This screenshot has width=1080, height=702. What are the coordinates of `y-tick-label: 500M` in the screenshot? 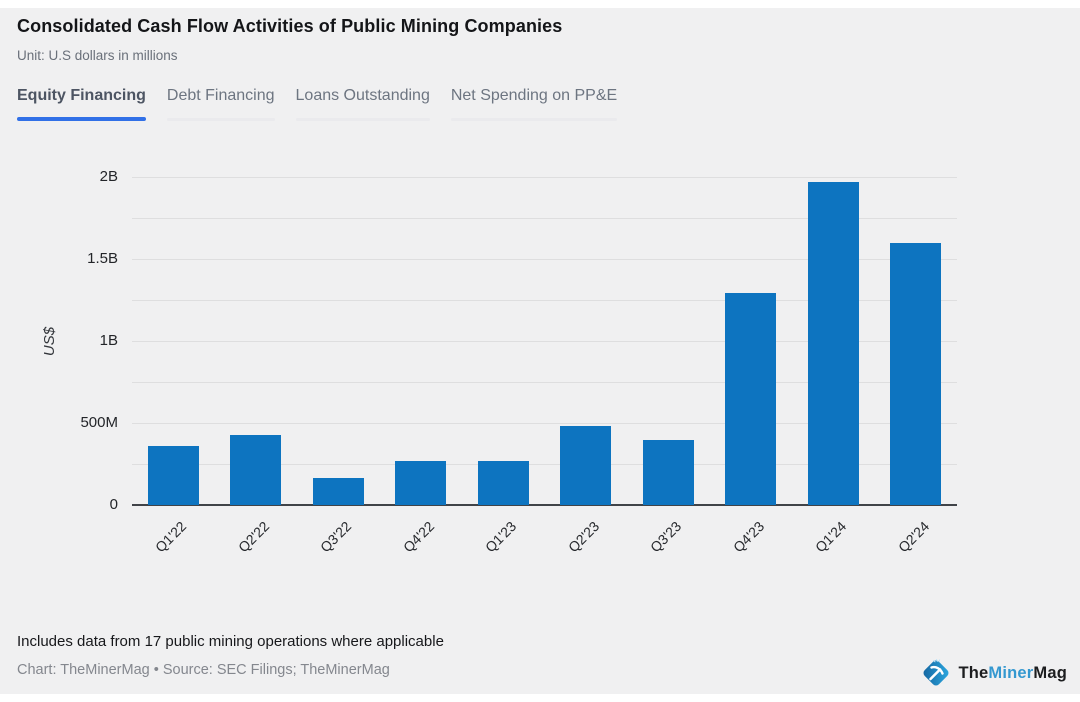 It's located at (99, 422).